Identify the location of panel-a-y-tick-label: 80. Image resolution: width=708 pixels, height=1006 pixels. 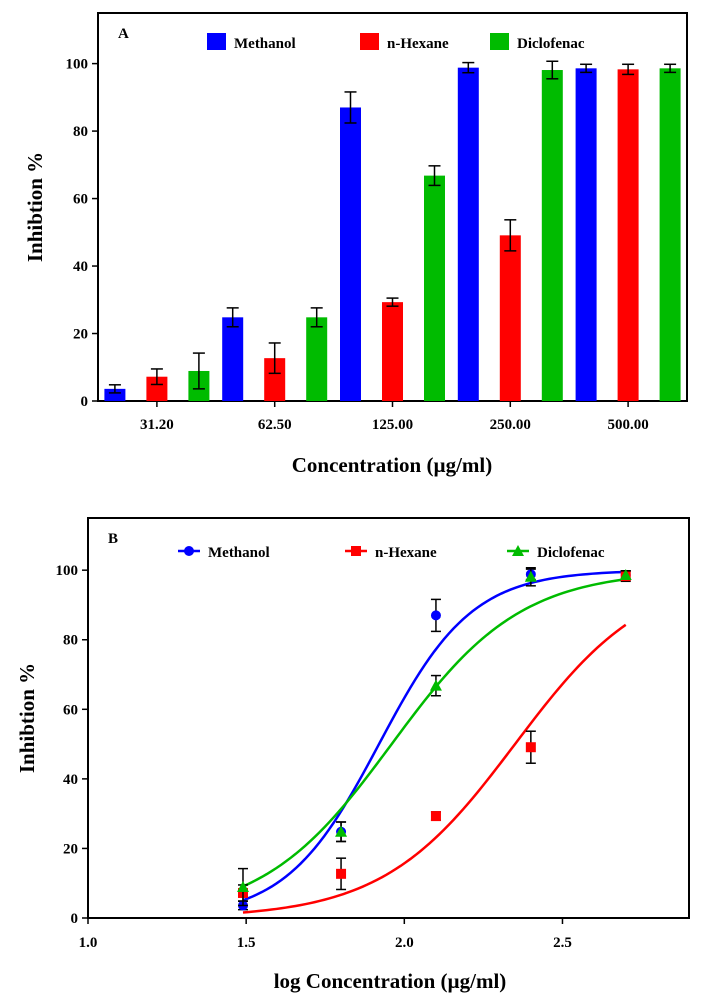
(80, 132).